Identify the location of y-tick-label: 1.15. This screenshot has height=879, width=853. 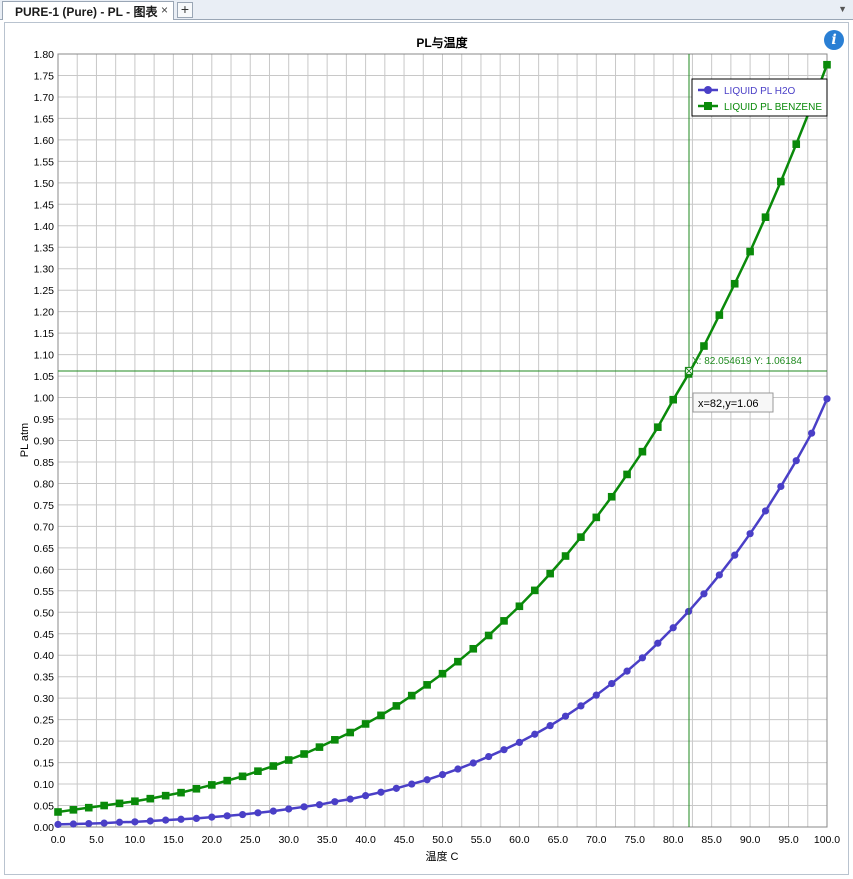
(44, 334).